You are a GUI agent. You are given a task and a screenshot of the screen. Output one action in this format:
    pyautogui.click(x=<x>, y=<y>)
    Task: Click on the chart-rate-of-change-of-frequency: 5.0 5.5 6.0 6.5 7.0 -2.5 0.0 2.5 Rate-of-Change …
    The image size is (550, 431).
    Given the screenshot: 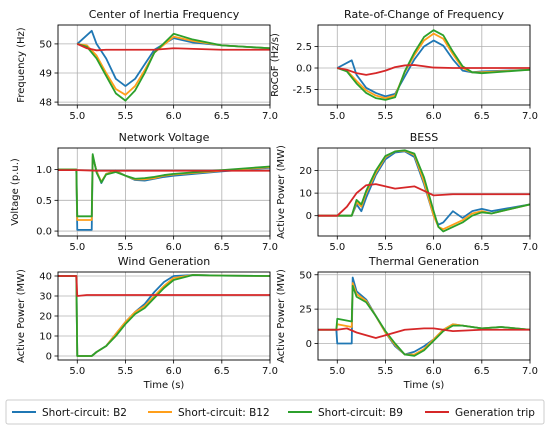 What is the action you would take?
    pyautogui.click(x=404, y=65)
    